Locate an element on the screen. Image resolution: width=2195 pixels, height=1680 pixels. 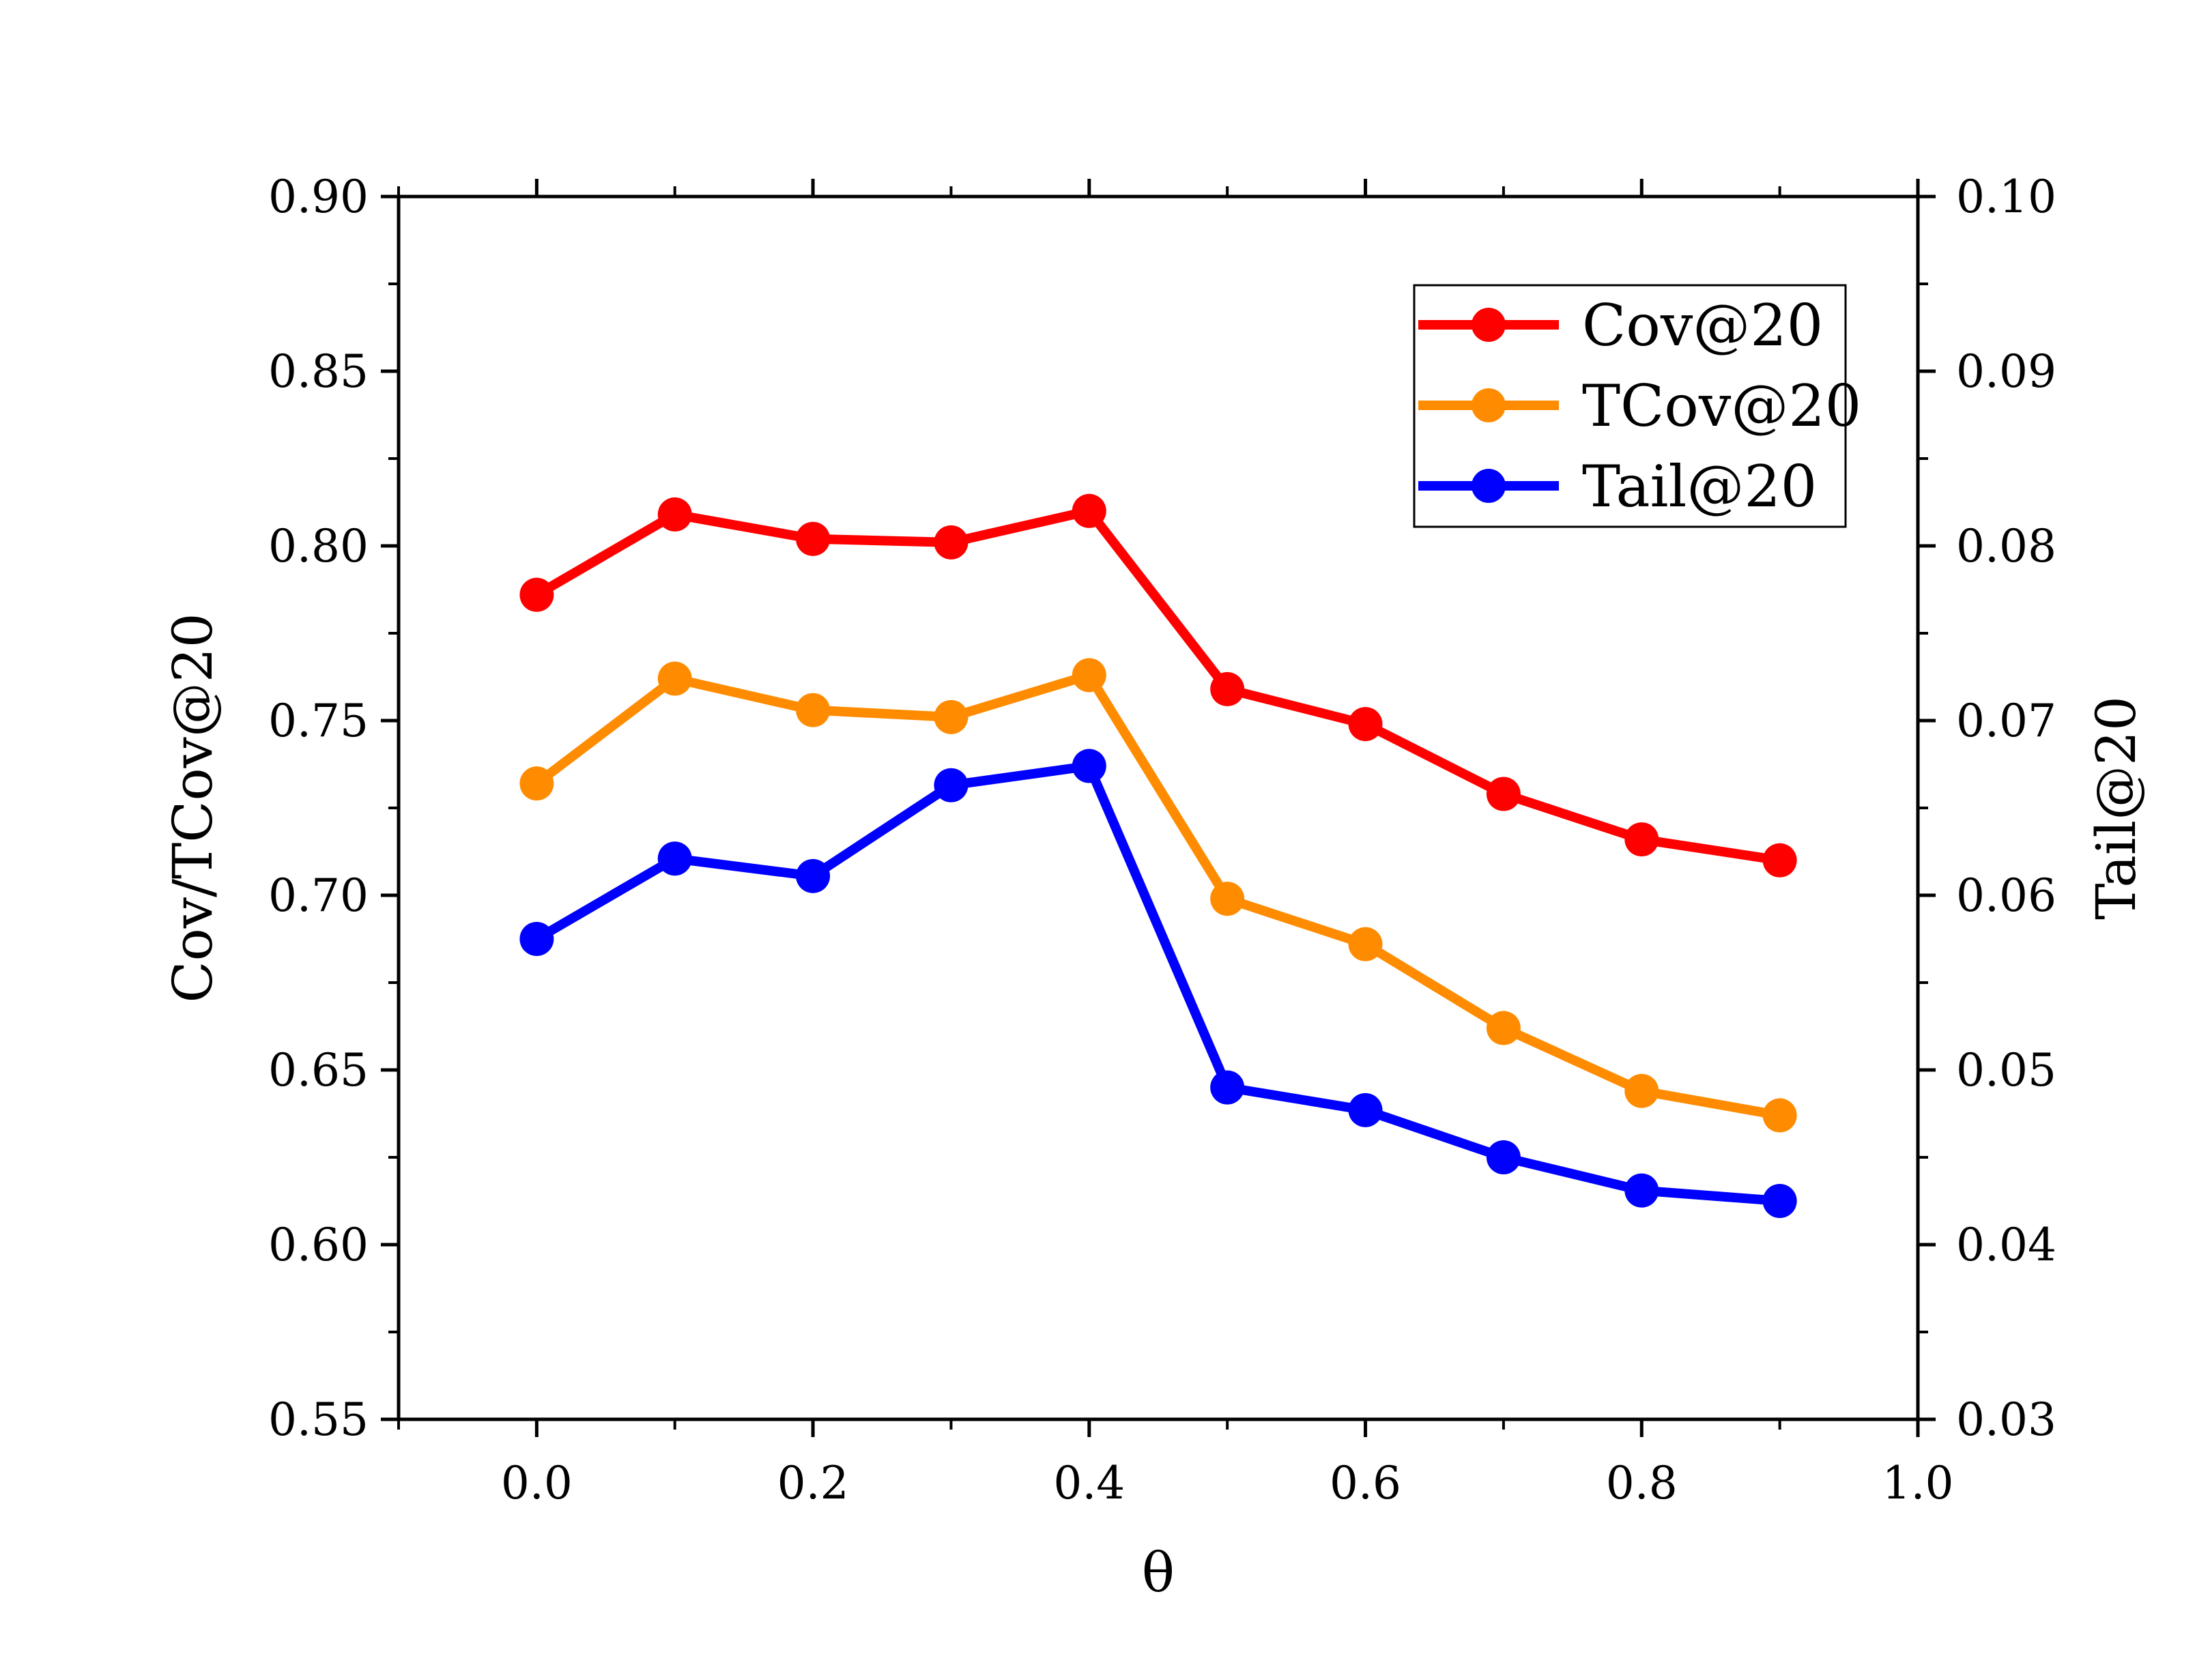
legend-tcov-20-swatch-marker is located at coordinates (1489, 405).